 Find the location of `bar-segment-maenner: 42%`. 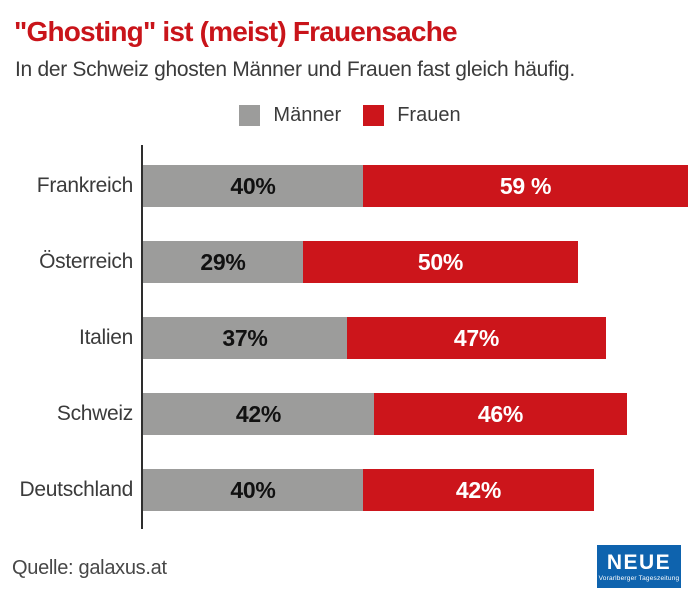

bar-segment-maenner: 42% is located at coordinates (258, 414).